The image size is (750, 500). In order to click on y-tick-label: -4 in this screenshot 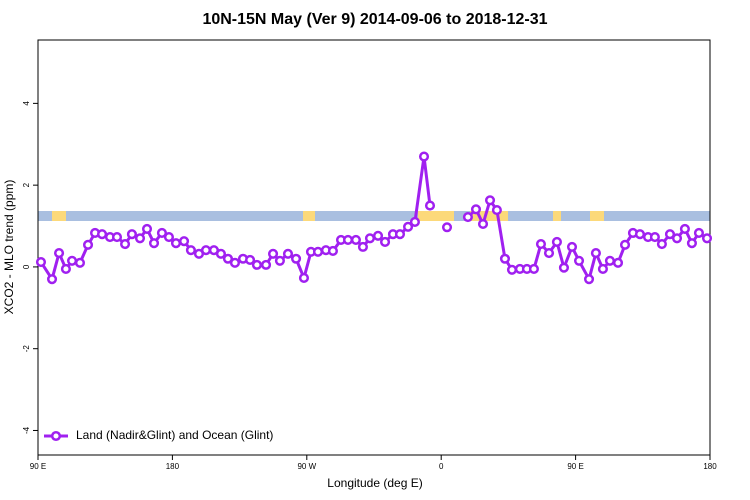, I will do `click(26, 430)`.